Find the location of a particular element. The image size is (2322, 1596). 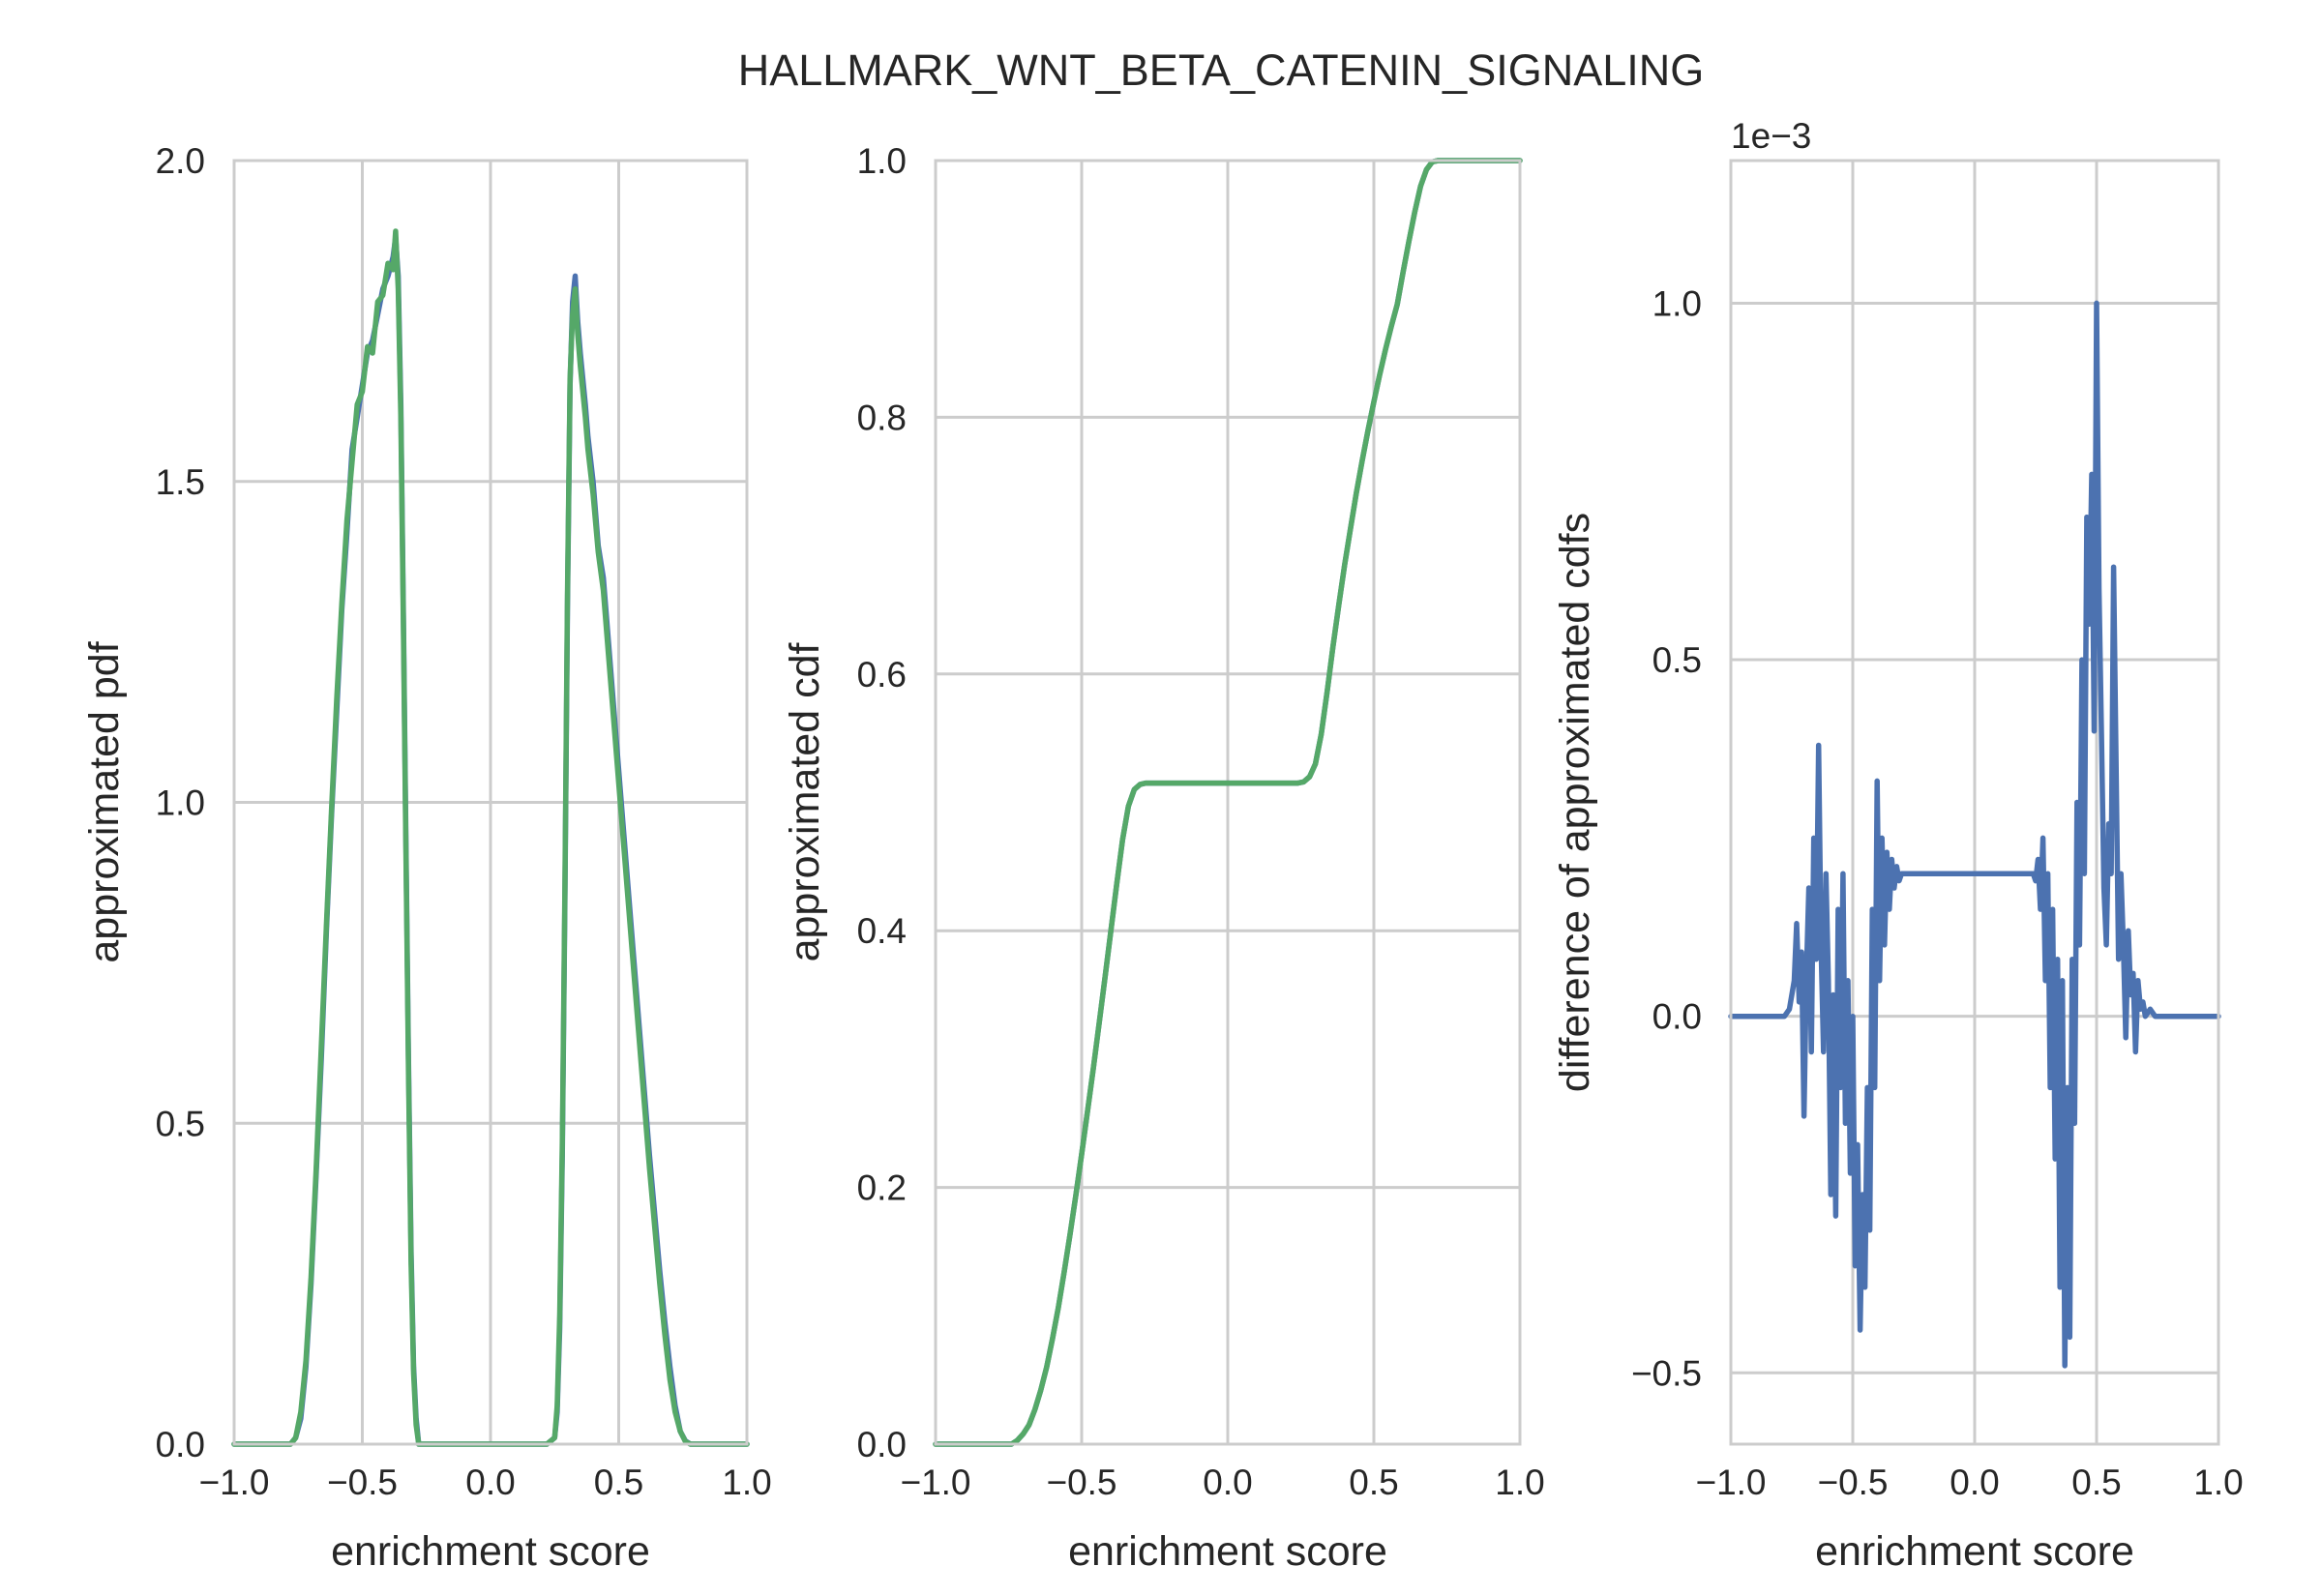

y-tick-labels: 0.0 0.5 1.0 1.5 2.0 is located at coordinates (180, 802).